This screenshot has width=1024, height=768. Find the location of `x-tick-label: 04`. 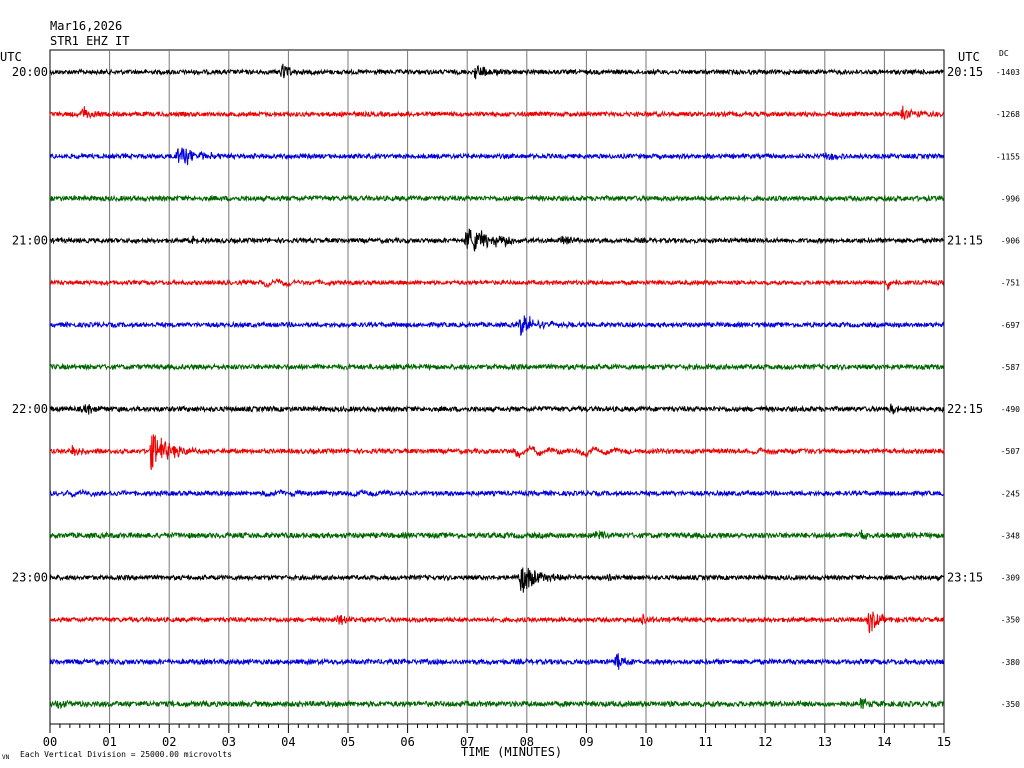

x-tick-label: 04 is located at coordinates (288, 742).